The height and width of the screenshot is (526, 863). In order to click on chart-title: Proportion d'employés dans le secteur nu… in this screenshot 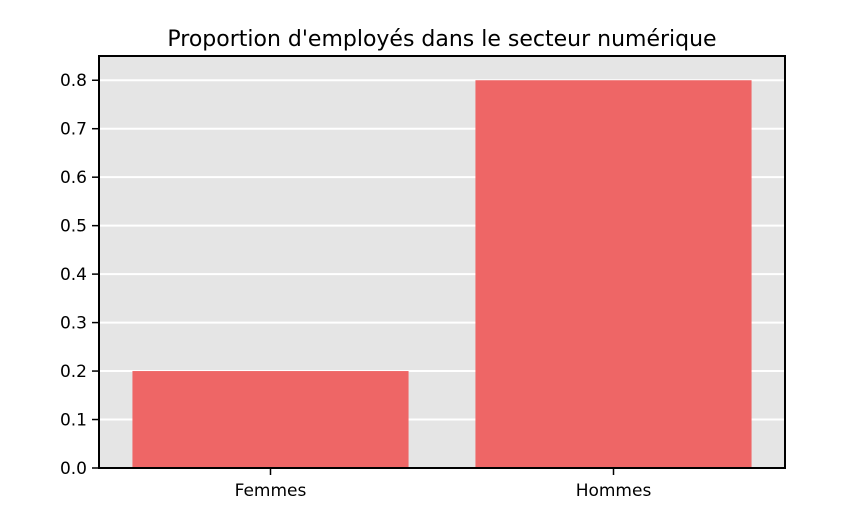, I will do `click(441, 39)`.